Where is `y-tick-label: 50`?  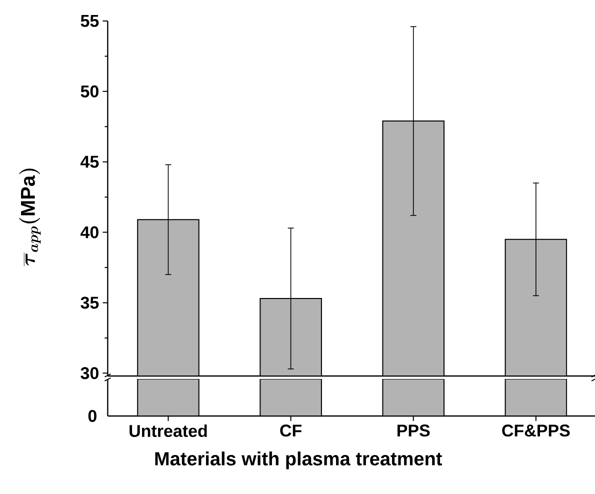
y-tick-label: 50 is located at coordinates (89, 91).